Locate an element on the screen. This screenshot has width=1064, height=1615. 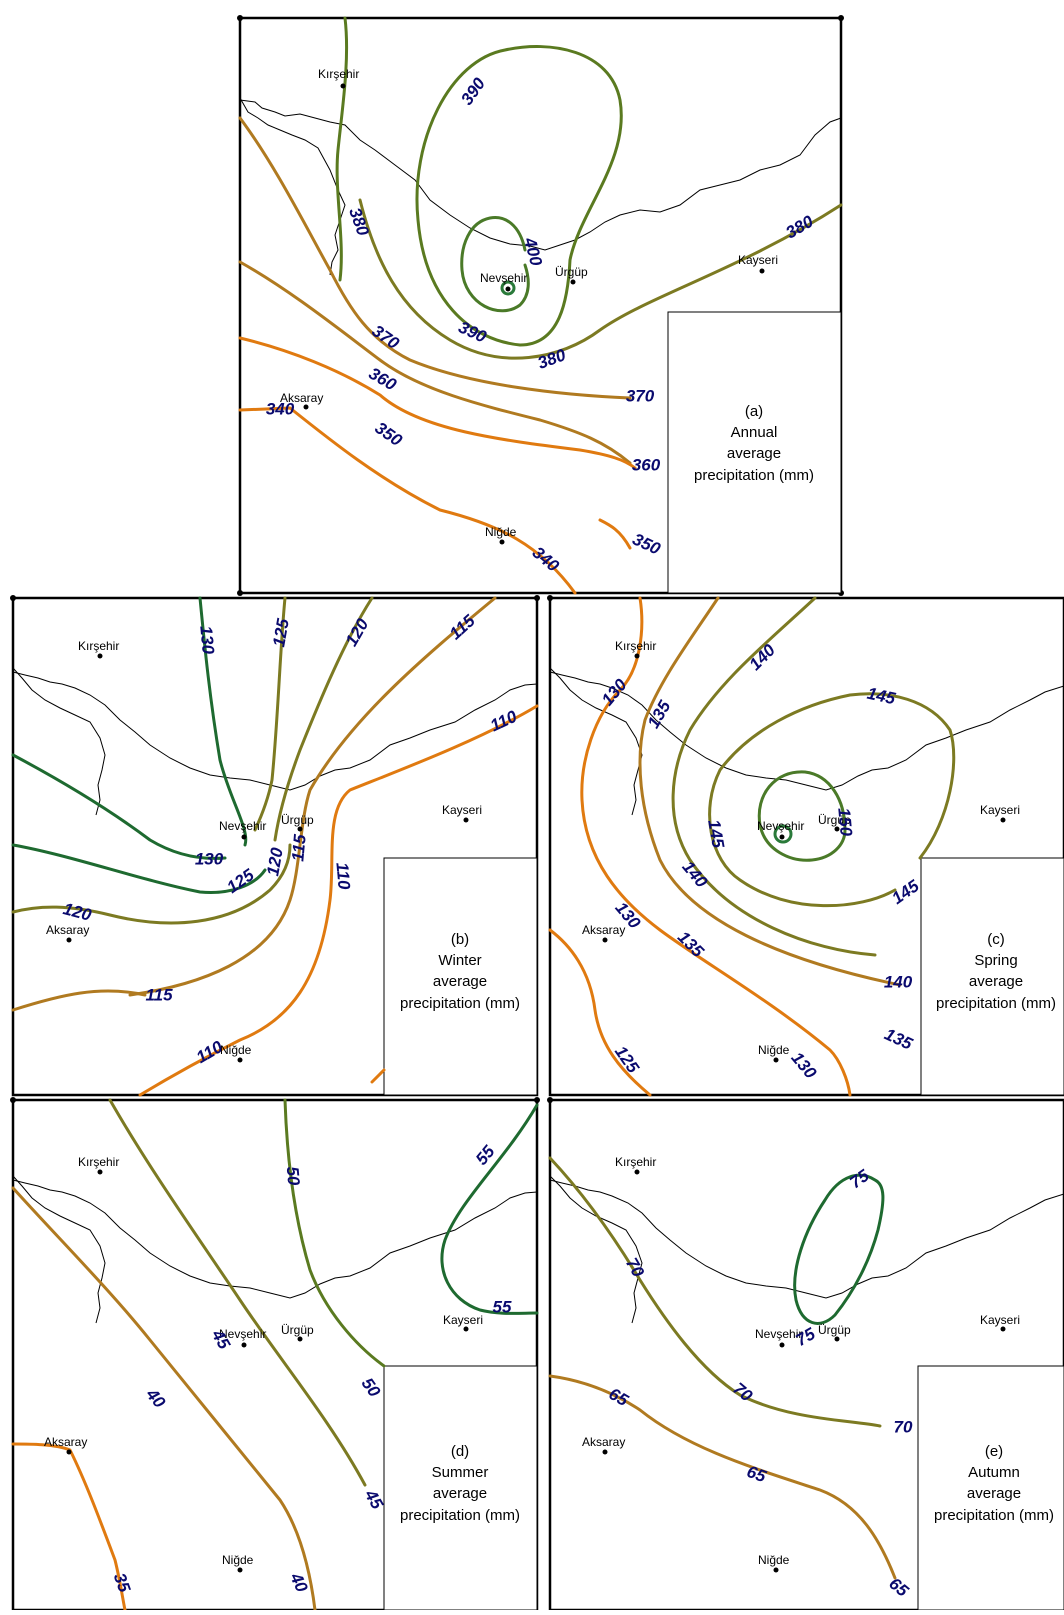
isoline-label: 400 is located at coordinates (533, 252).